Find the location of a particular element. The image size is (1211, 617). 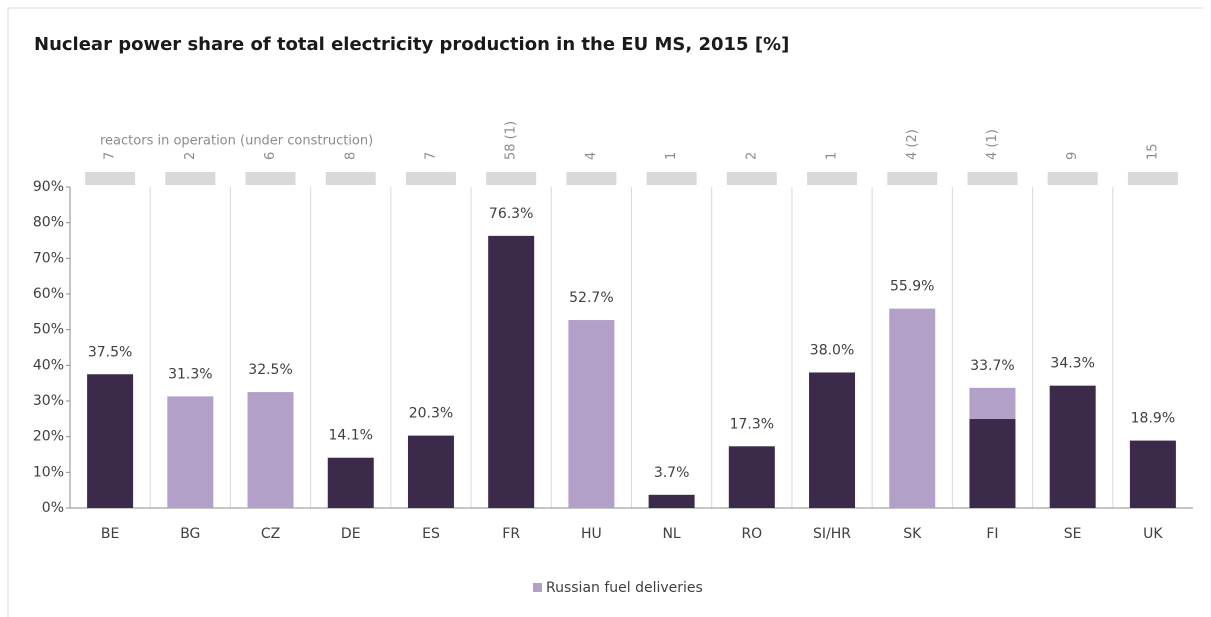

reactor-count: 9 is located at coordinates (1072, 156).